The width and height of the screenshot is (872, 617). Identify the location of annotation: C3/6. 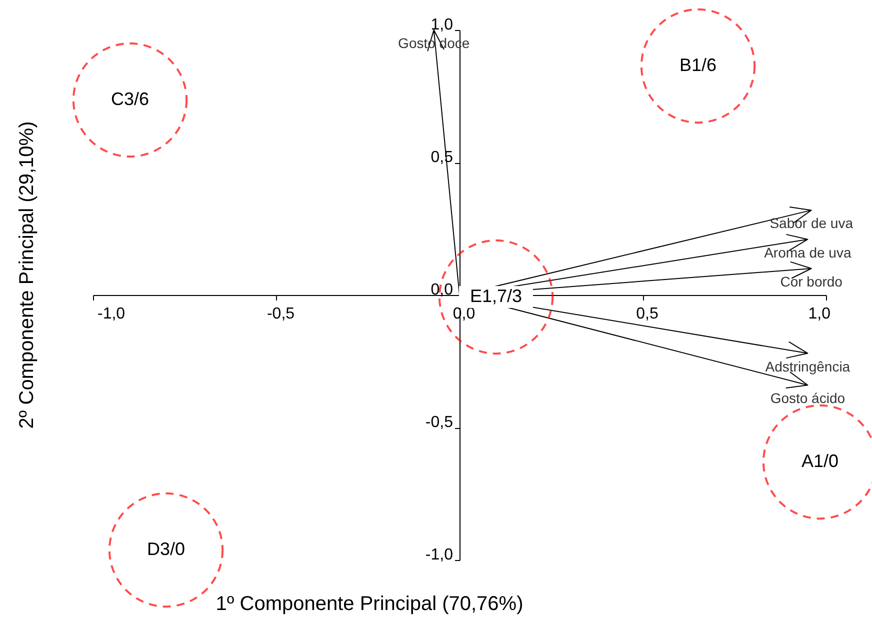
(130, 99).